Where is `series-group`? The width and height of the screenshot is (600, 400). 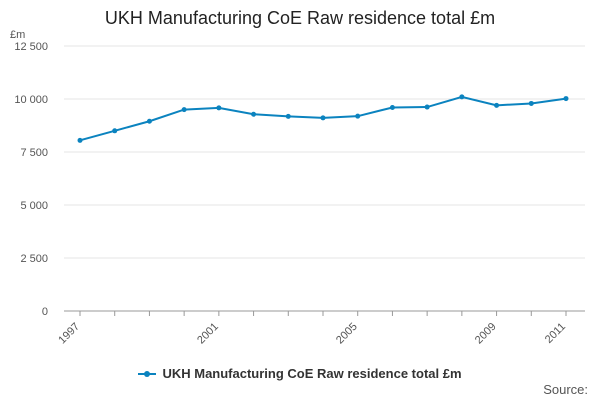
series-group is located at coordinates (323, 118).